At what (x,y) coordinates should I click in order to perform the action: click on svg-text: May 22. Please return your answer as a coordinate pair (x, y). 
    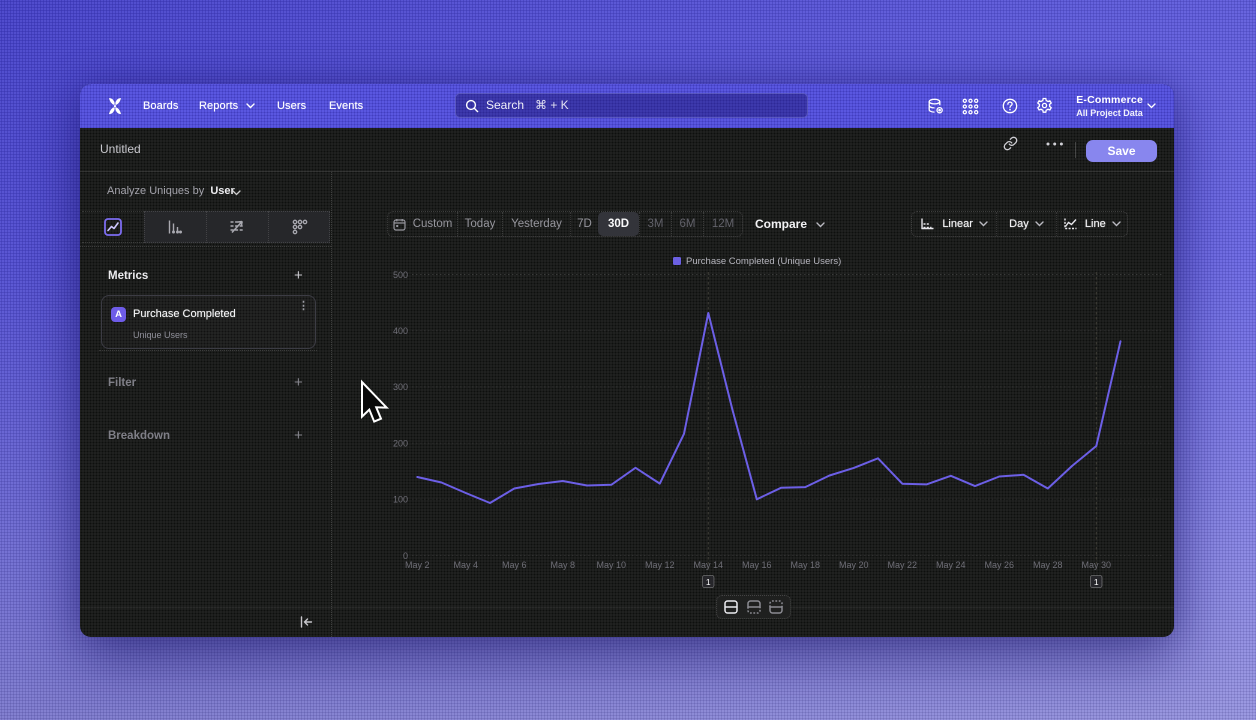
    Looking at the image, I should click on (903, 565).